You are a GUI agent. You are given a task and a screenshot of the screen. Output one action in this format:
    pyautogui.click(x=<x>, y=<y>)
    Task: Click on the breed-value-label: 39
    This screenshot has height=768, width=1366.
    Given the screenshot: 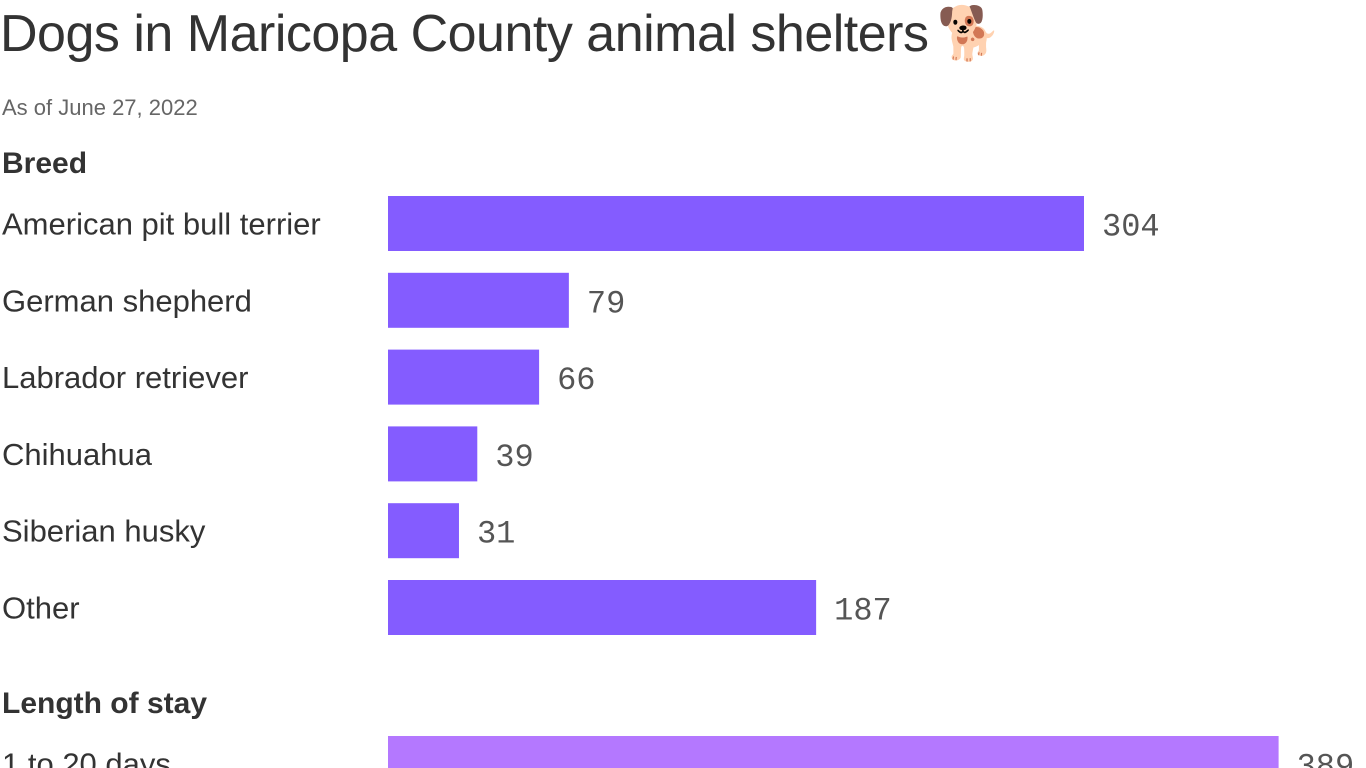 What is the action you would take?
    pyautogui.click(x=514, y=457)
    